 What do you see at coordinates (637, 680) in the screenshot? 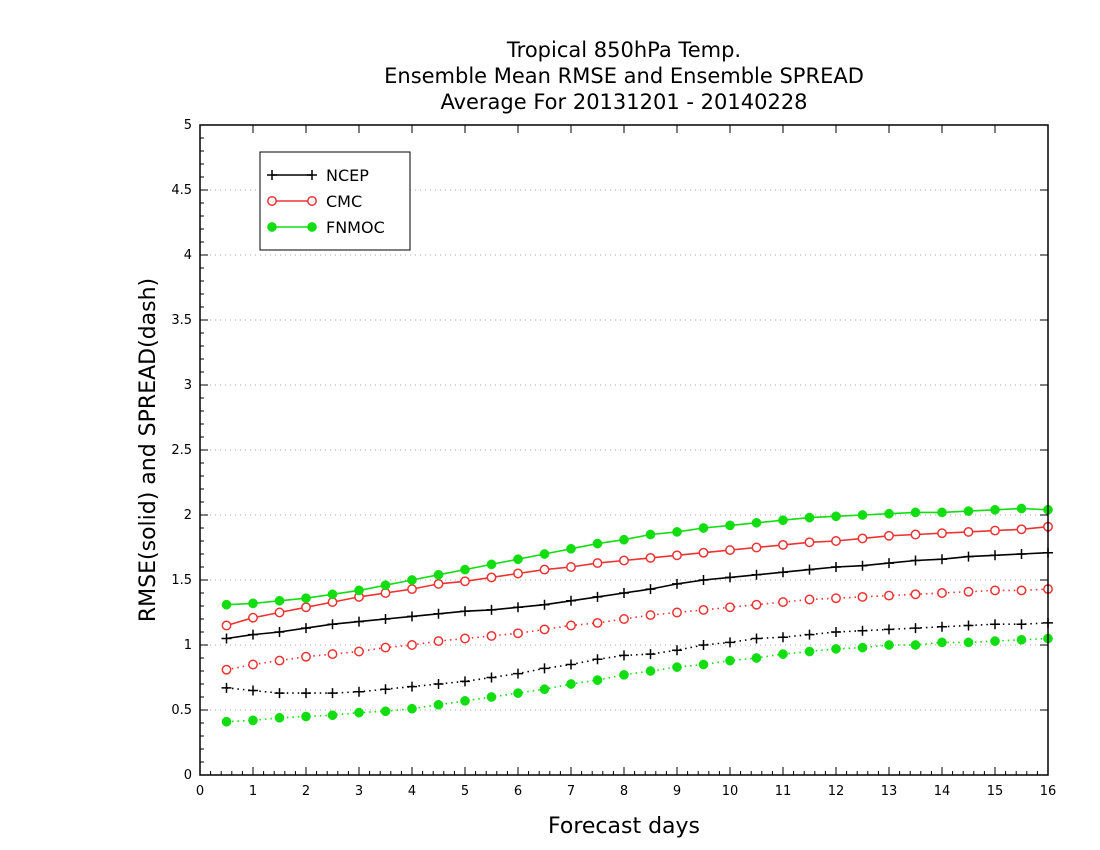
I see `series-fnmoc-spread` at bounding box center [637, 680].